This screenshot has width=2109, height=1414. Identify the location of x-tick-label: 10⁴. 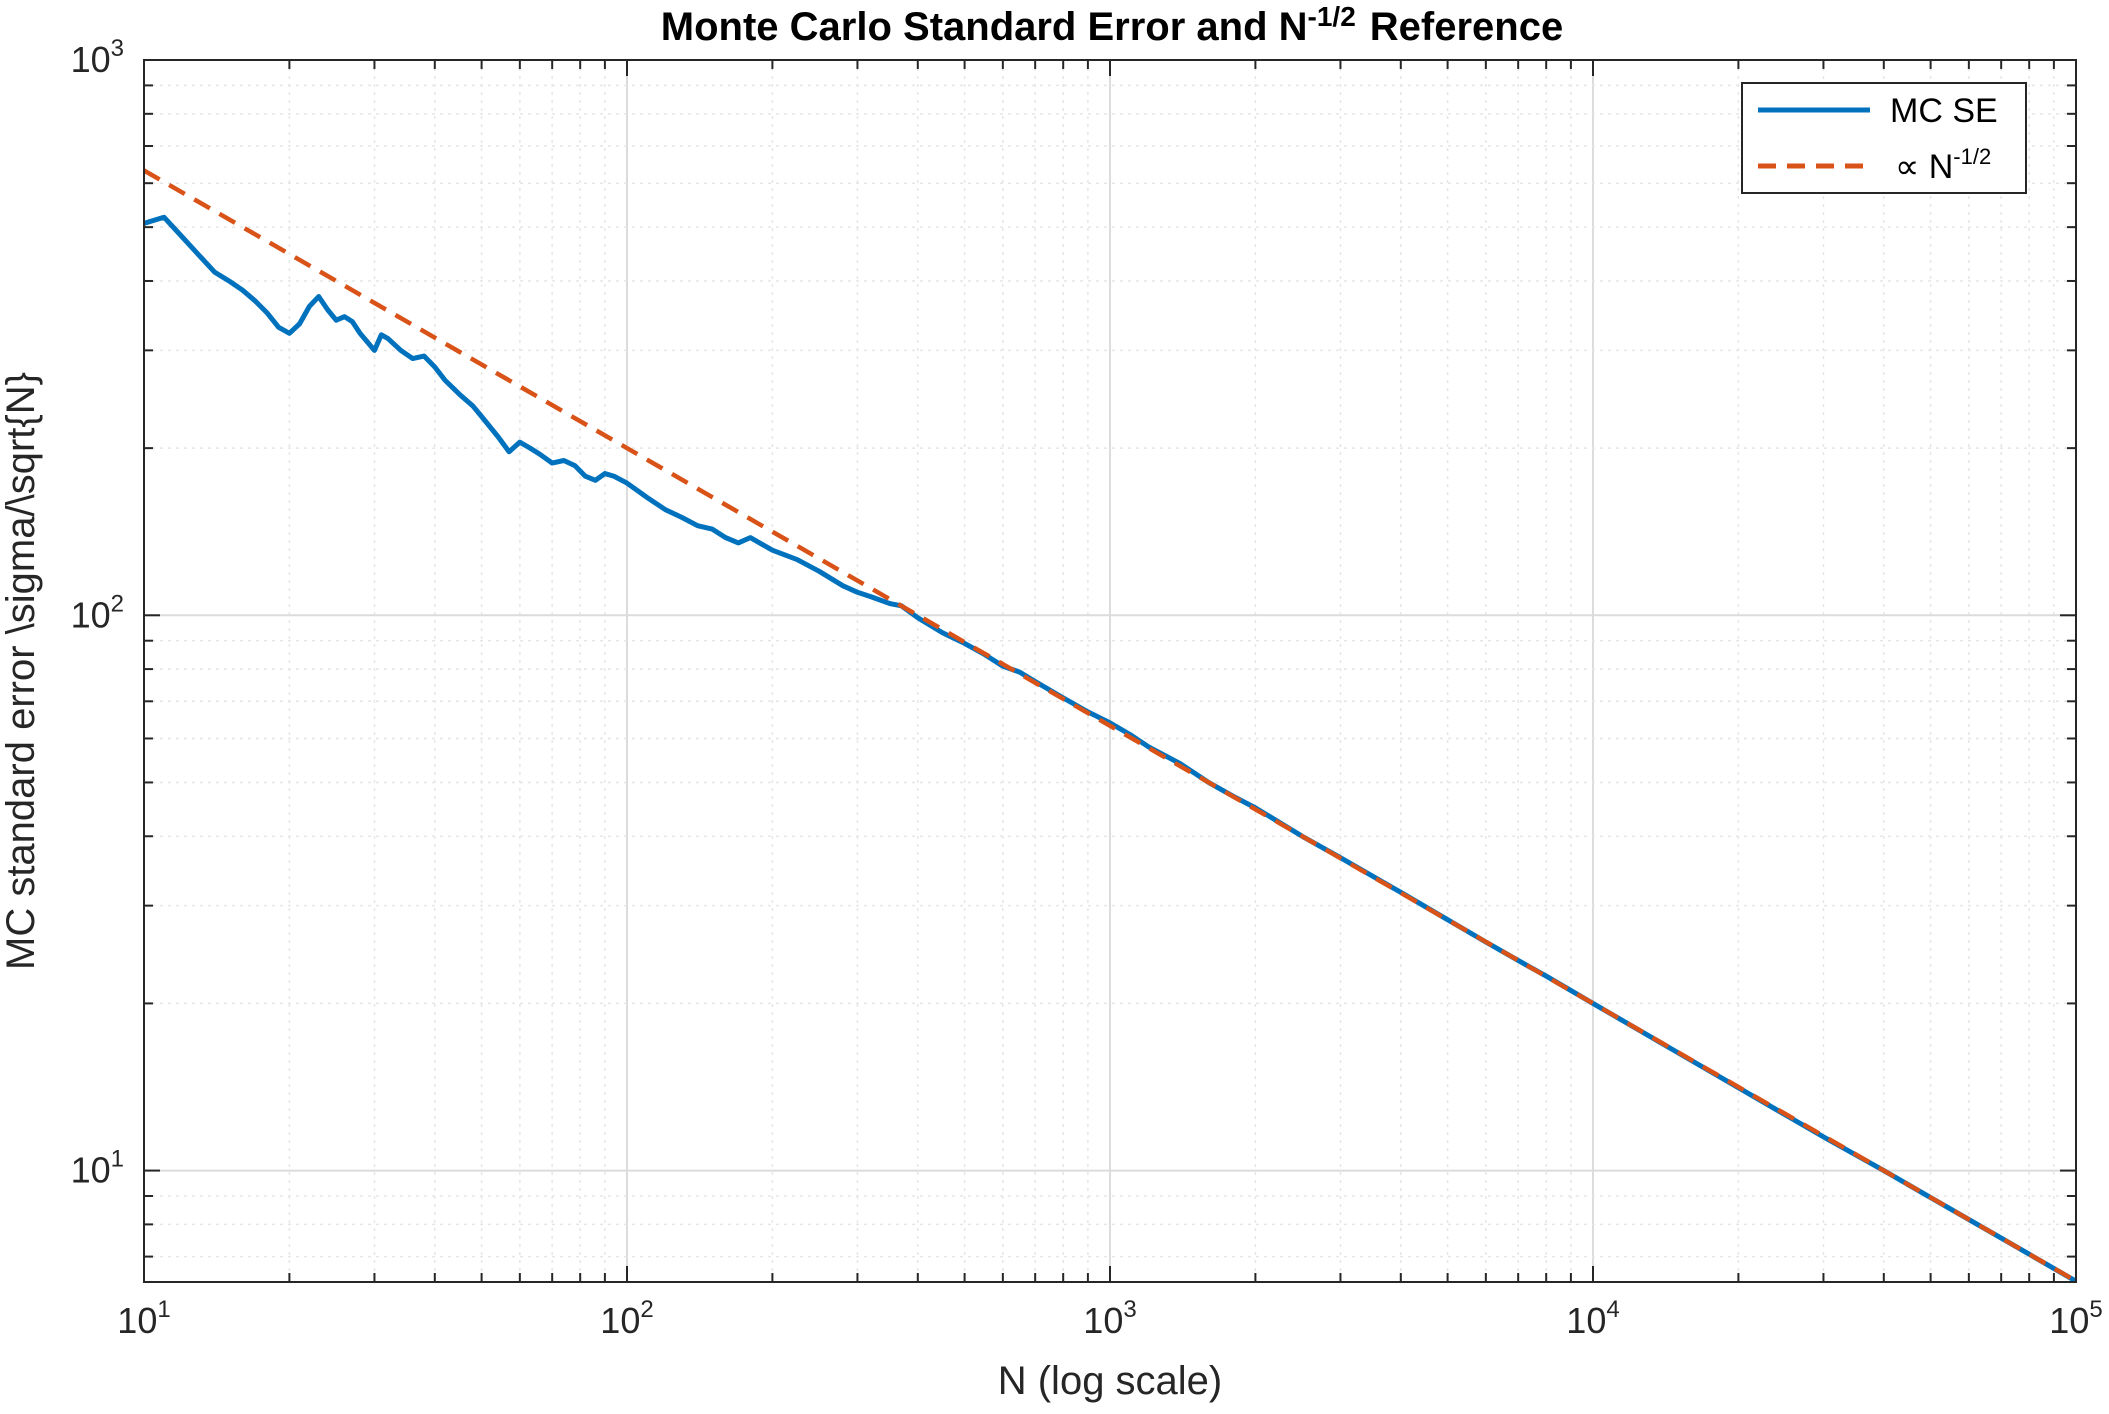
(1592, 1318).